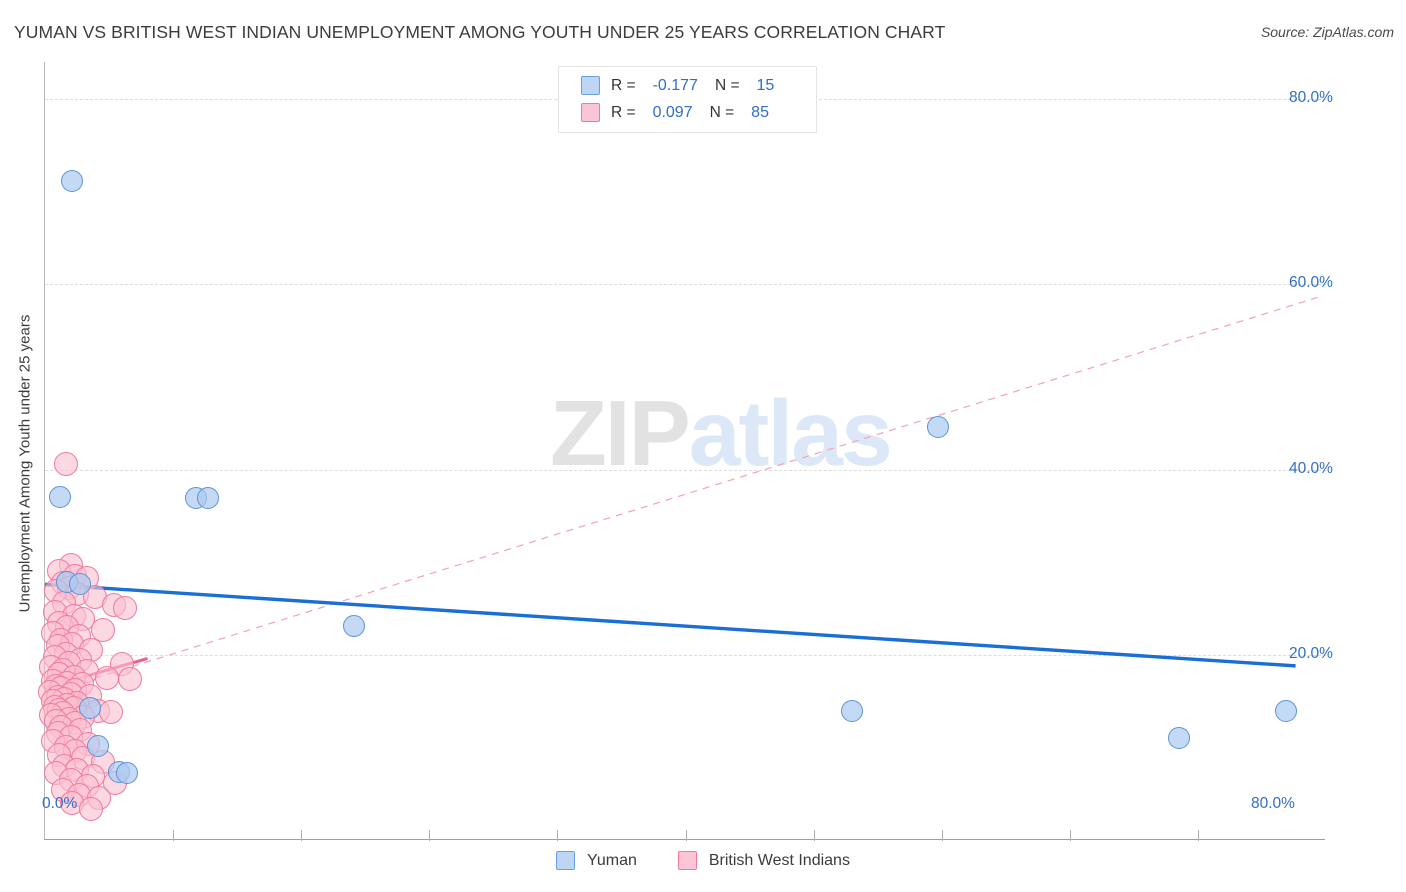 This screenshot has height=892, width=1406. What do you see at coordinates (590, 112) in the screenshot?
I see `legend-swatch-bwi` at bounding box center [590, 112].